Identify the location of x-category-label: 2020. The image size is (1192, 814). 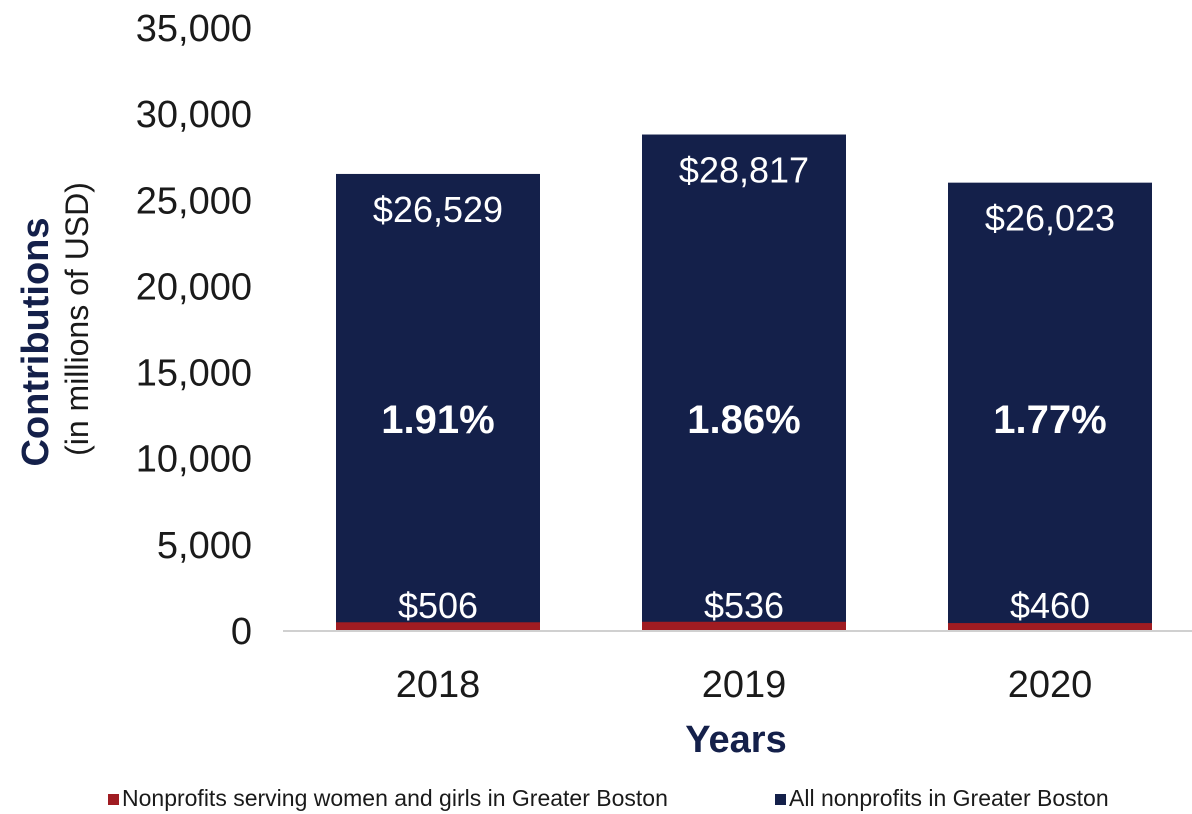
(1050, 685).